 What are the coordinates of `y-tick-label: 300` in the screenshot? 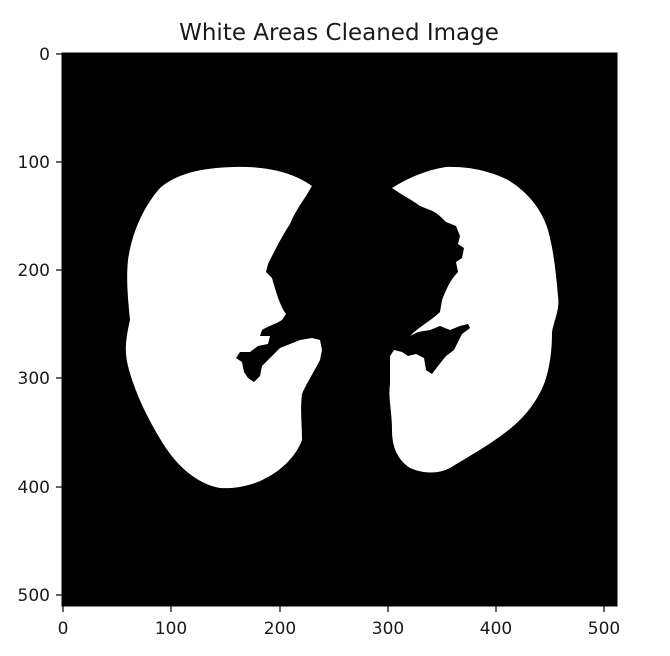 It's located at (34, 379).